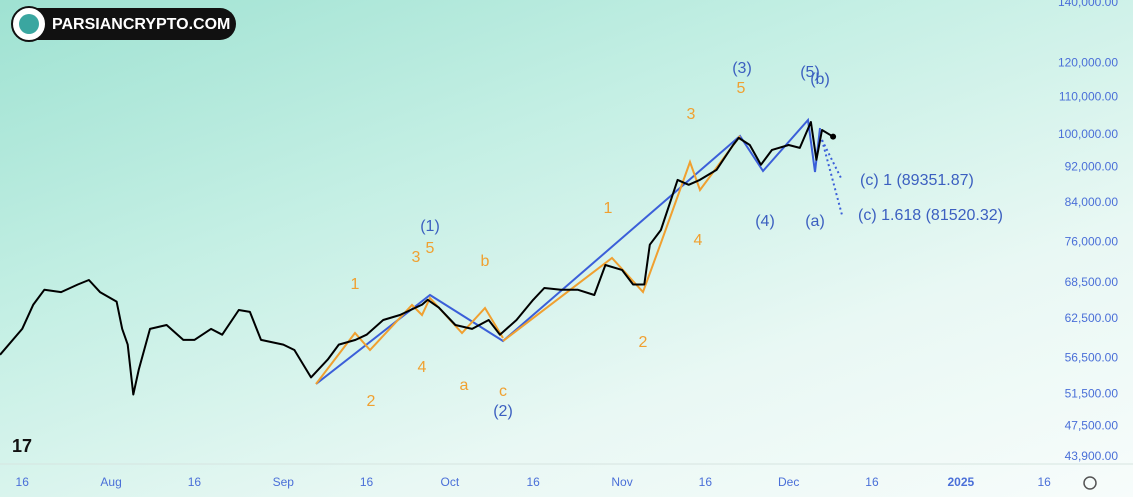 This screenshot has width=1133, height=497. Describe the element at coordinates (930, 215) in the screenshot. I see `wave-label: (c) 1.618 (81520.32)` at that location.